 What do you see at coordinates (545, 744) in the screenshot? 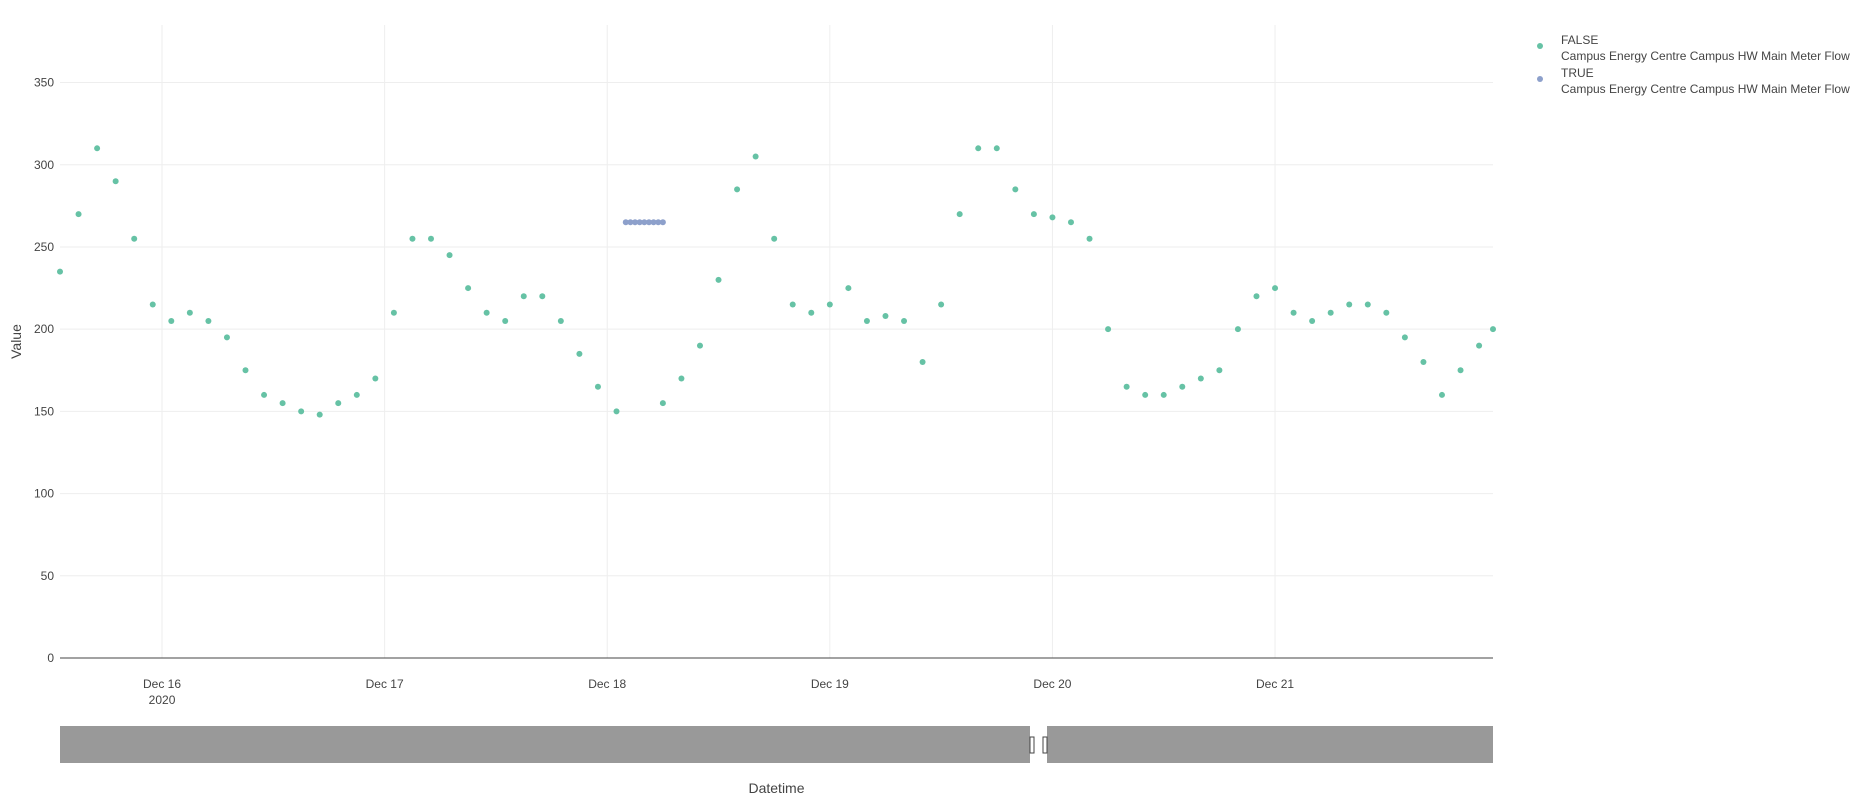
I see `range-slider-mask-left` at bounding box center [545, 744].